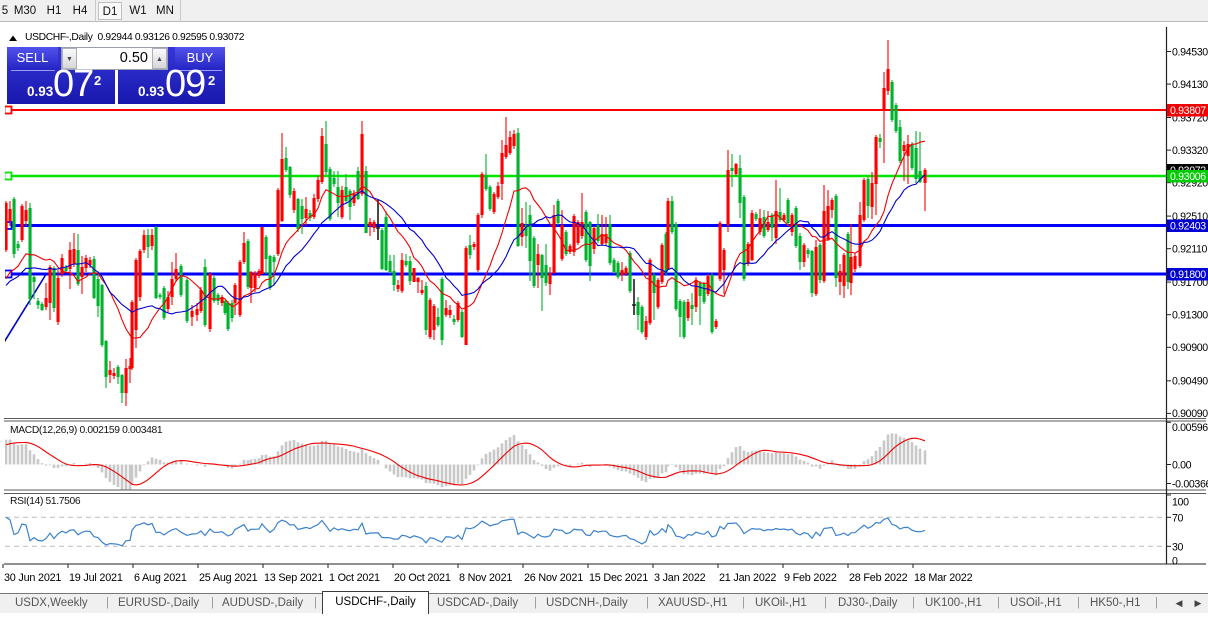 The width and height of the screenshot is (1208, 618). What do you see at coordinates (160, 578) in the screenshot?
I see `svg-text: 6 Aug 2021` at bounding box center [160, 578].